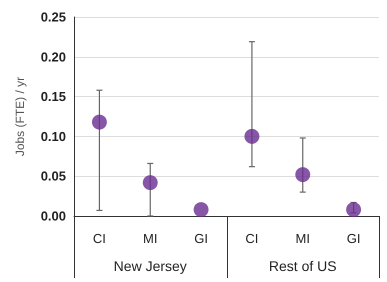 The width and height of the screenshot is (387, 282). Describe the element at coordinates (53, 56) in the screenshot. I see `y-tick-label: 0.20` at that location.